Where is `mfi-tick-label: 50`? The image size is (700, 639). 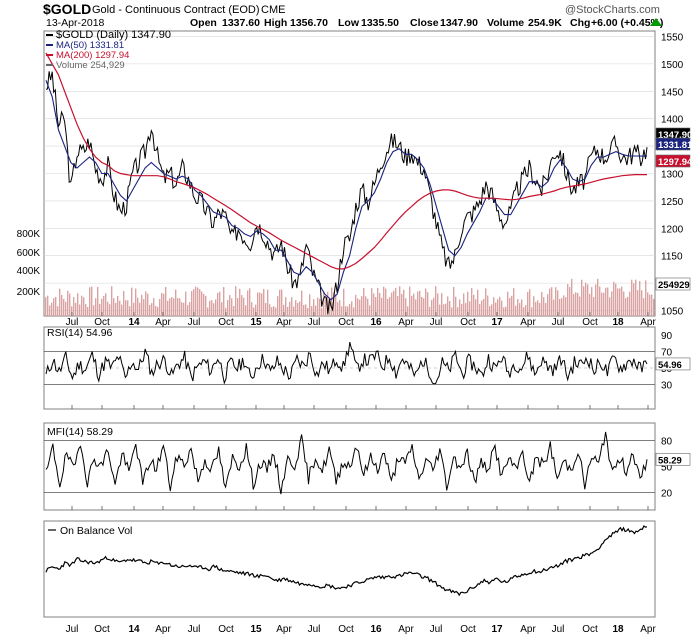 mfi-tick-label: 50 is located at coordinates (667, 468).